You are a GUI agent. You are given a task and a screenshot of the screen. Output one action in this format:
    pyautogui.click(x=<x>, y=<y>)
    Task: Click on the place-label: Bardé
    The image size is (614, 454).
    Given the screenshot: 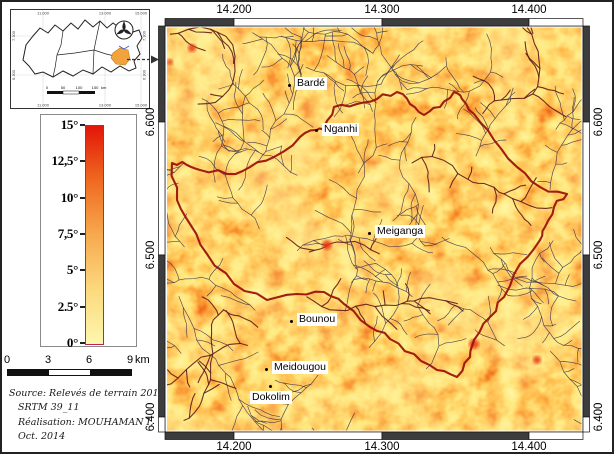 What is the action you would take?
    pyautogui.click(x=311, y=83)
    